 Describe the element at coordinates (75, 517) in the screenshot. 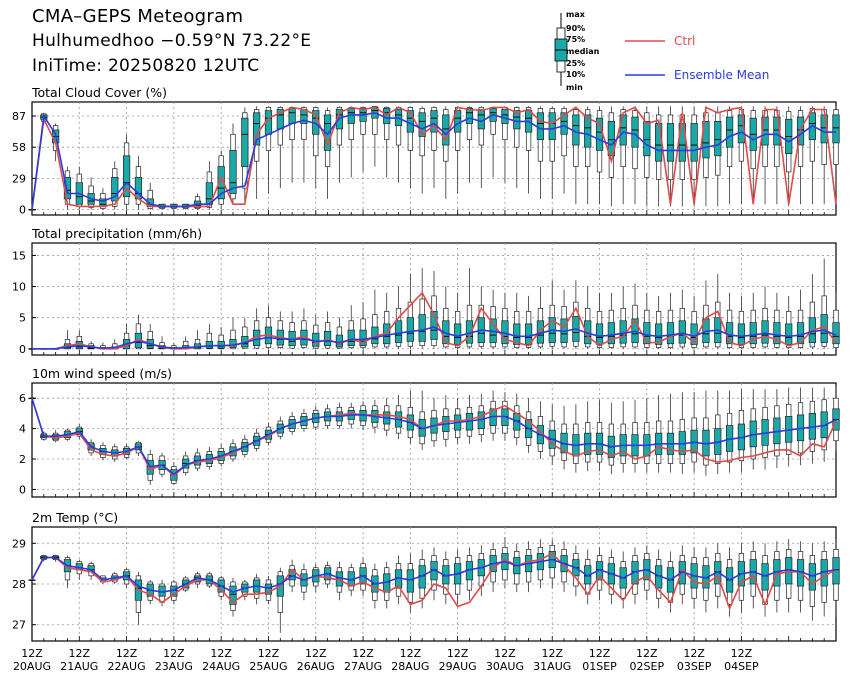

I see `panel-title-temp: 2m Temp (°C)` at that location.